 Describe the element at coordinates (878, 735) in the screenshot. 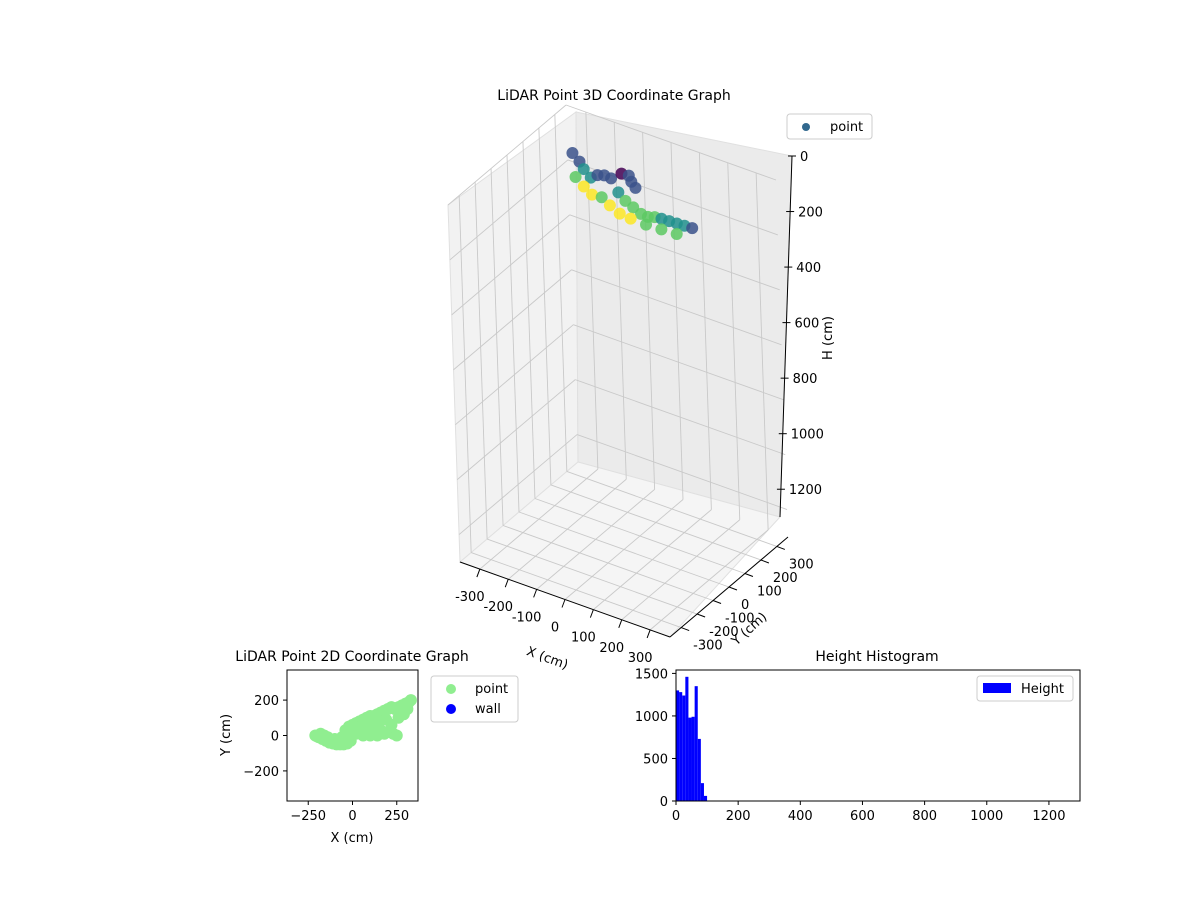

I see `axes-frame-histogram` at that location.